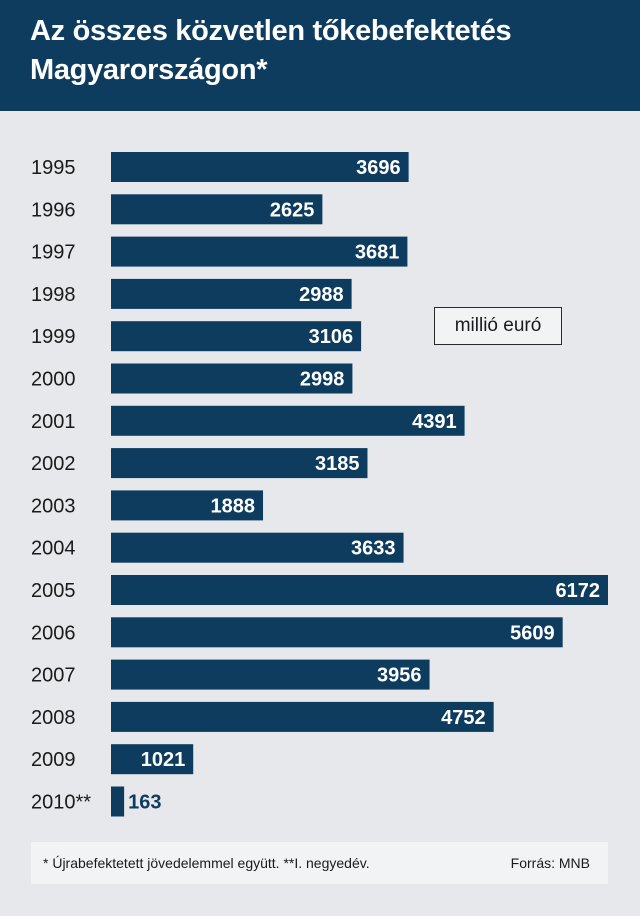 The image size is (640, 916). I want to click on data-label: 2988, so click(321, 295).